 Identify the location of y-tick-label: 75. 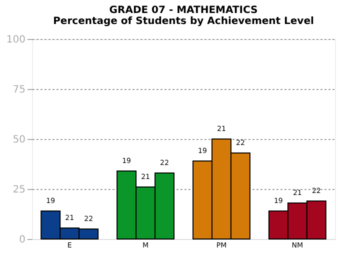
(19, 90).